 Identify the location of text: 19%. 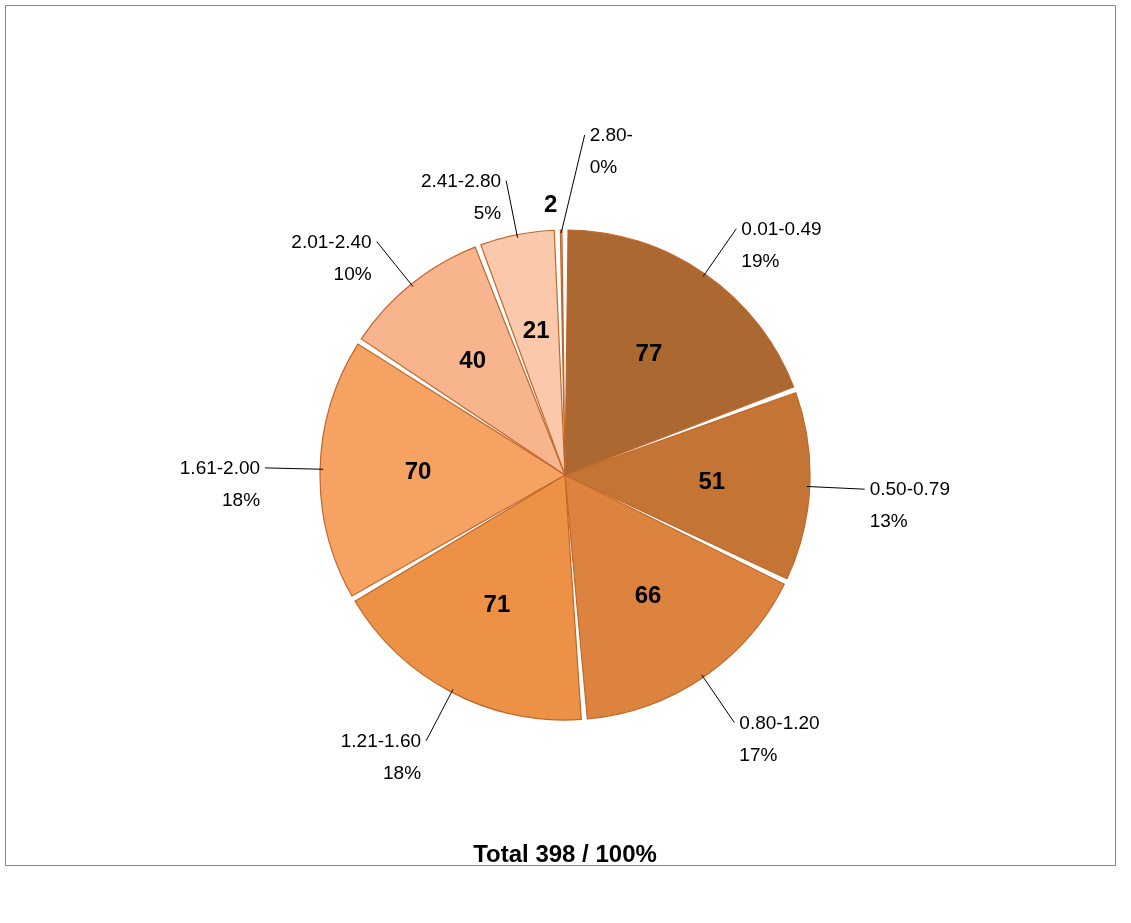
(760, 260).